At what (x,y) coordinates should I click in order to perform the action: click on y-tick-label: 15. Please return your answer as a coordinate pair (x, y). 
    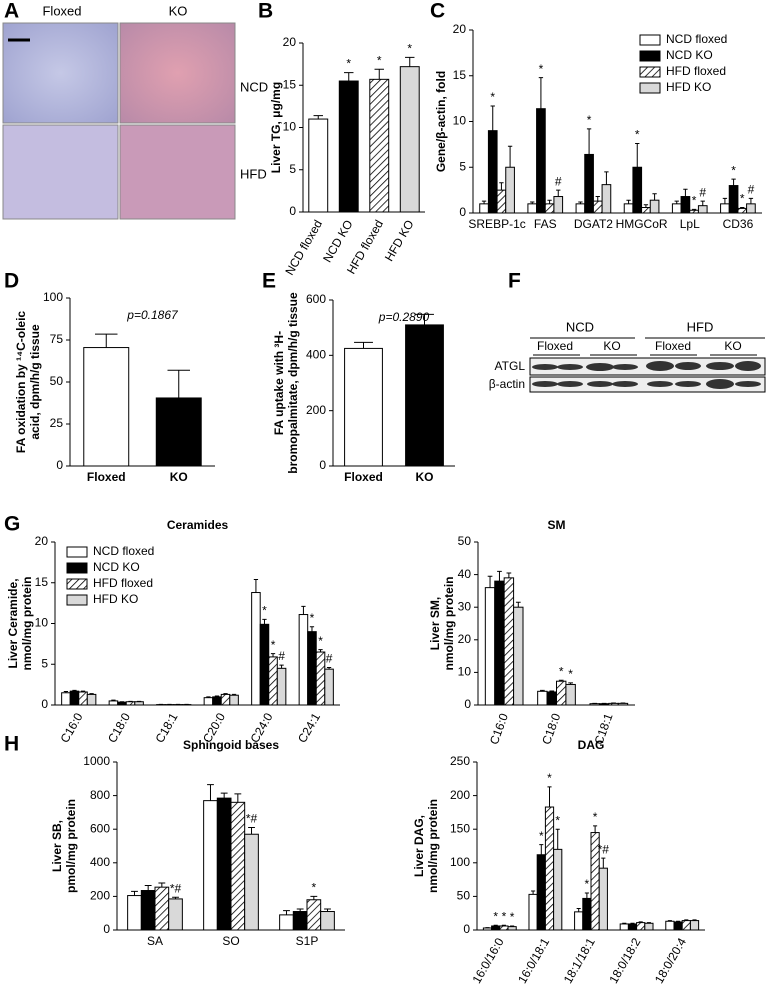
    Looking at the image, I should click on (460, 75).